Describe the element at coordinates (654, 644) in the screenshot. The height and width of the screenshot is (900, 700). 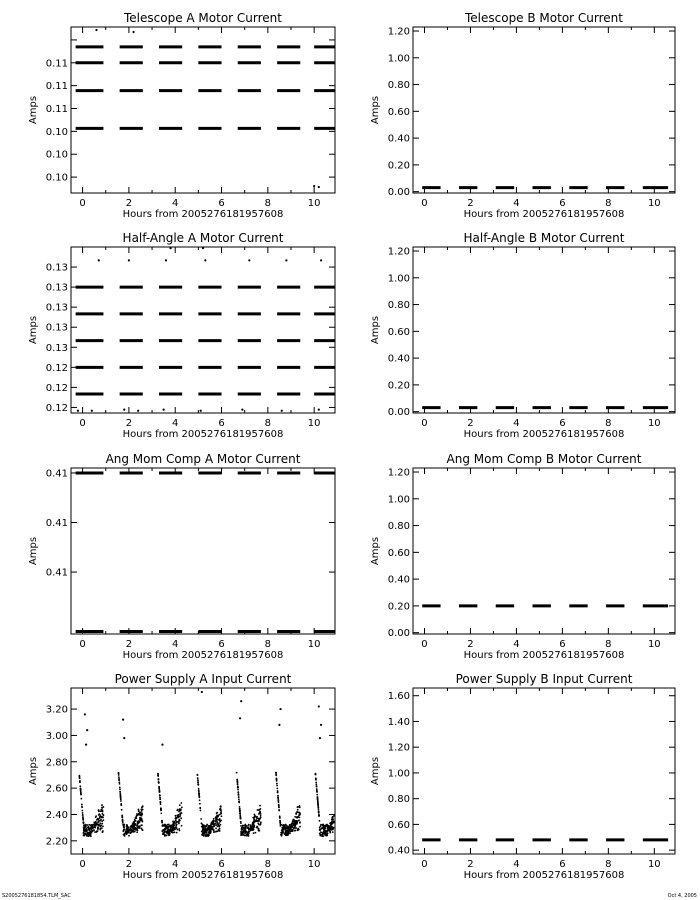
I see `x-tick-label: 10` at that location.